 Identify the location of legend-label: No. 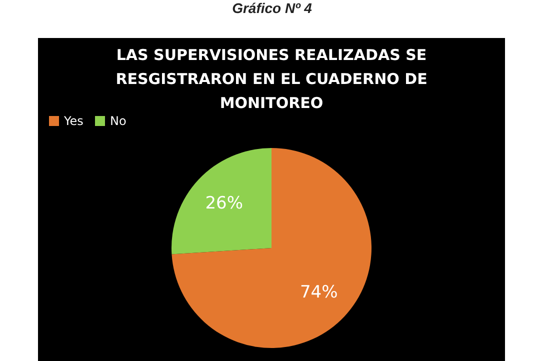
(118, 121).